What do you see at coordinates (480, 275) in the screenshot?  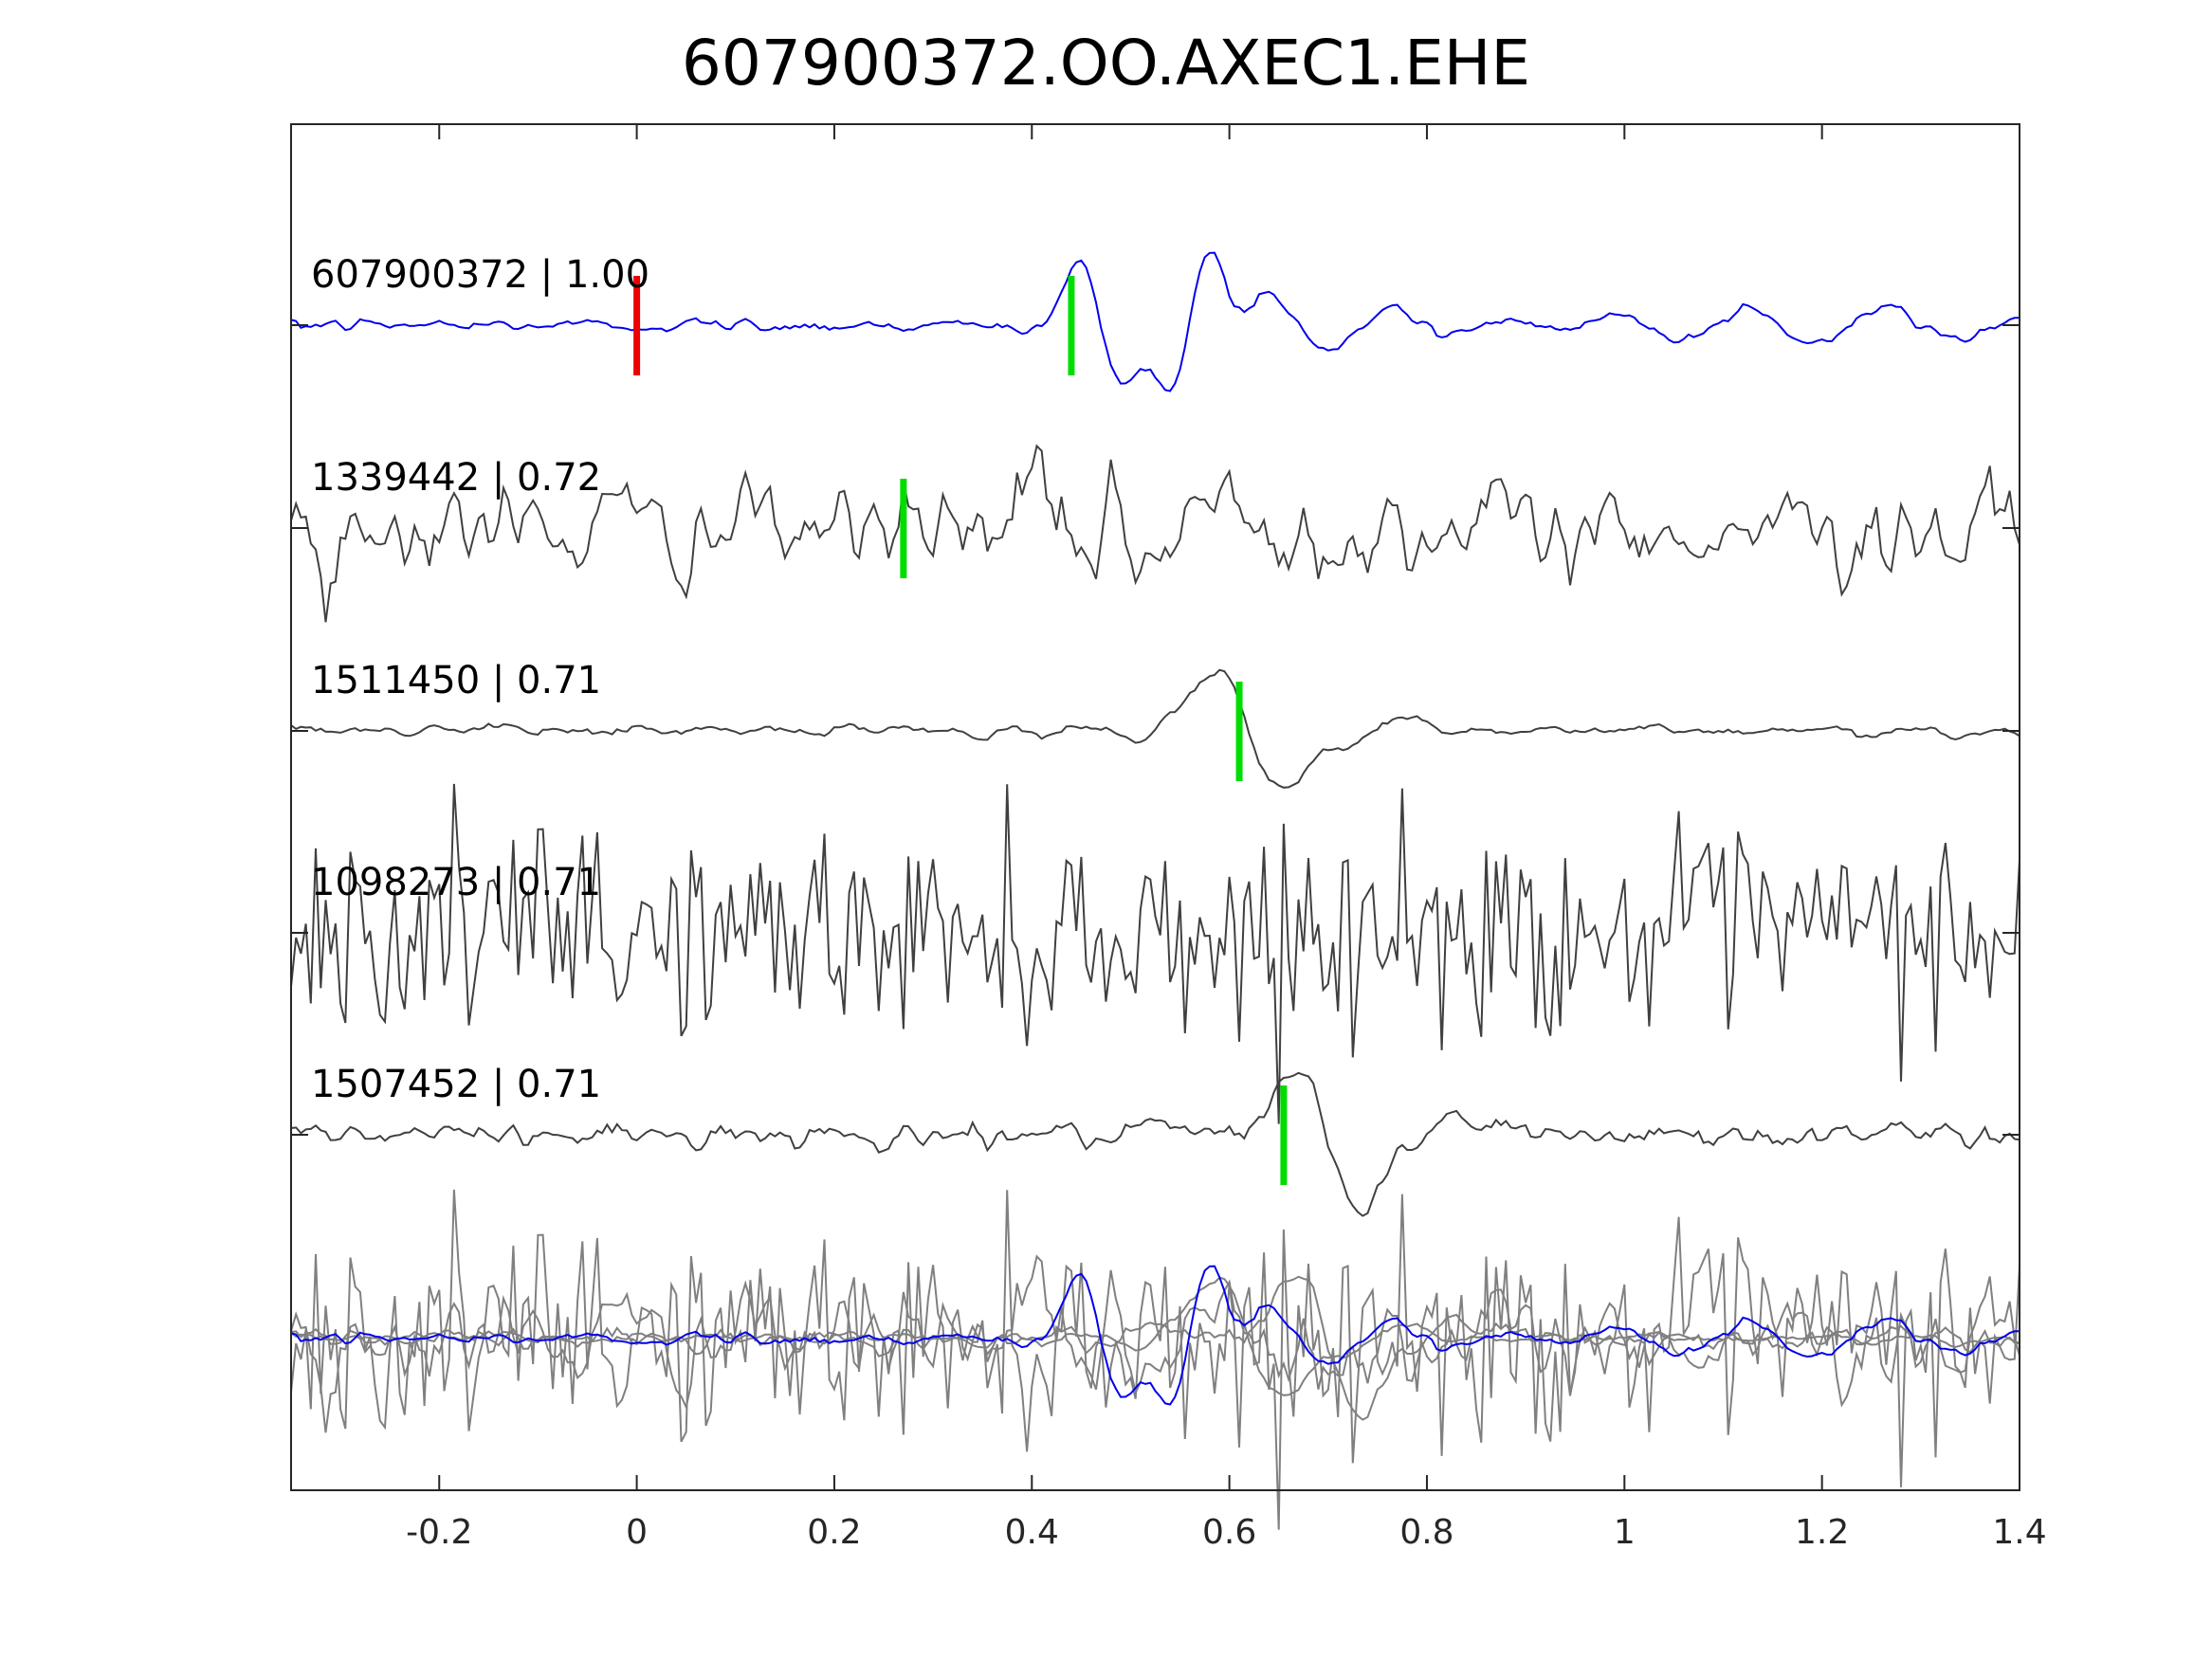 I see `trace-label-607900372: 607900372 | 1.00` at bounding box center [480, 275].